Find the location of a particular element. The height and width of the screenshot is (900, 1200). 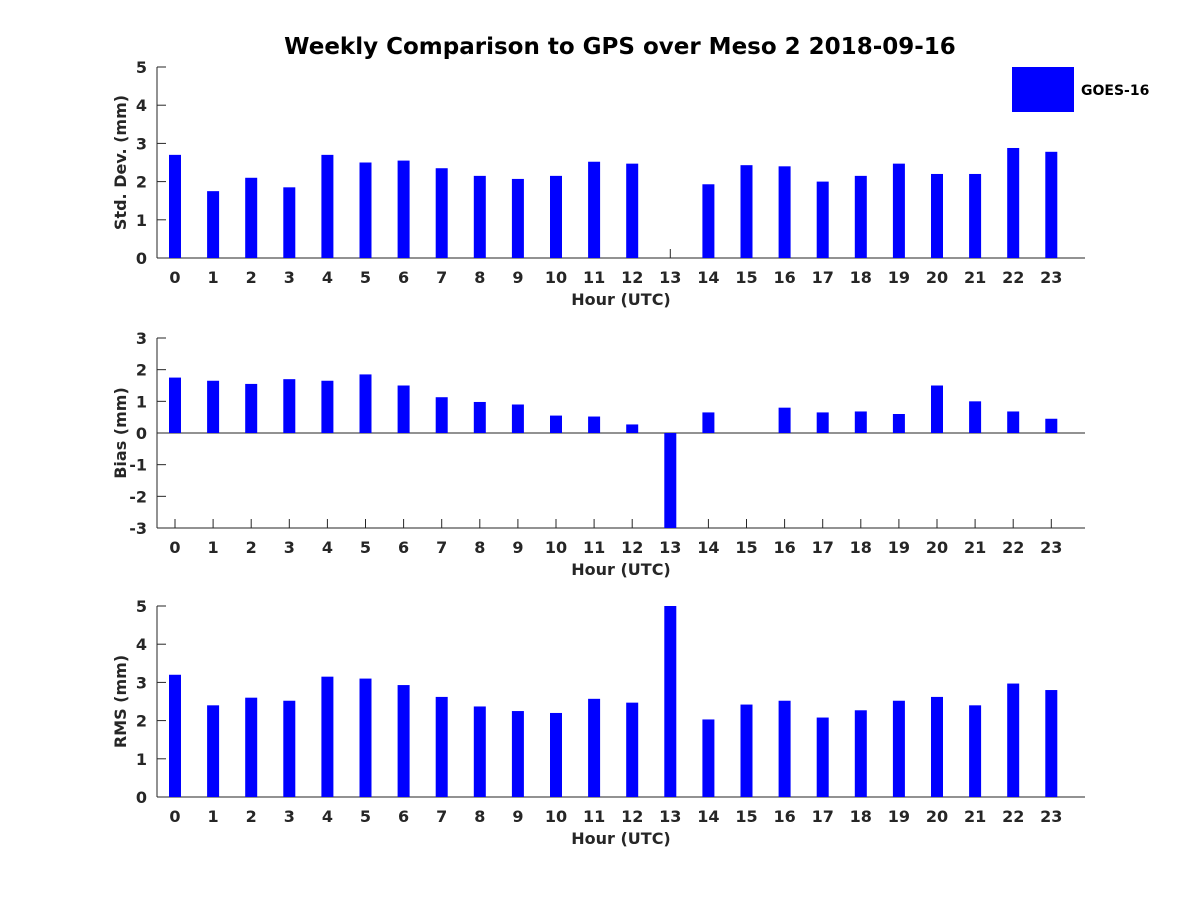

x-tick-label: 22 is located at coordinates (1013, 277).